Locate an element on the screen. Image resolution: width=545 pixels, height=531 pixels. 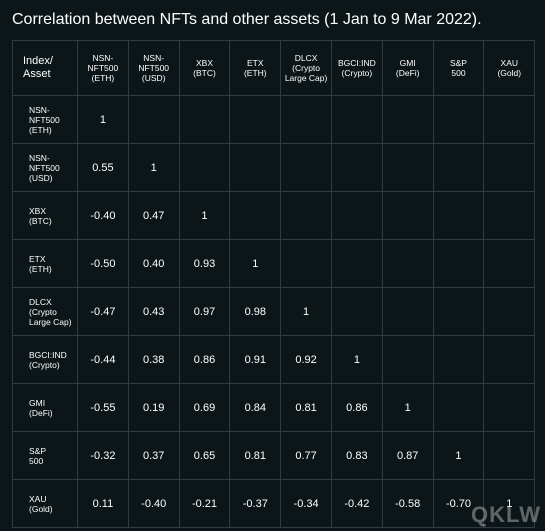
correlation-cell: 0.43 is located at coordinates (153, 311).